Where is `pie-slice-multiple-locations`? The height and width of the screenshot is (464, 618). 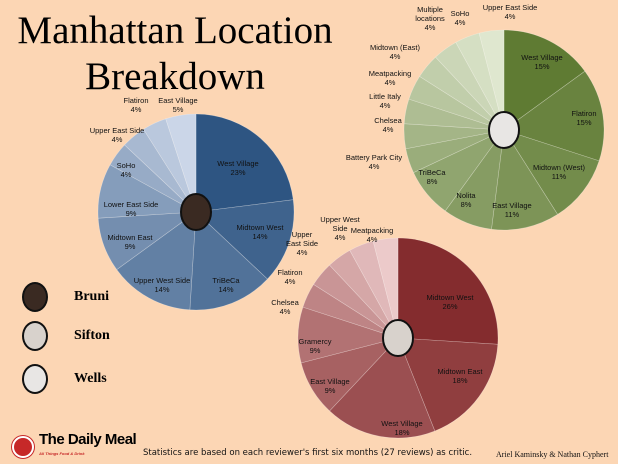
pie-slice-multiple-locations is located at coordinates (470, 86).